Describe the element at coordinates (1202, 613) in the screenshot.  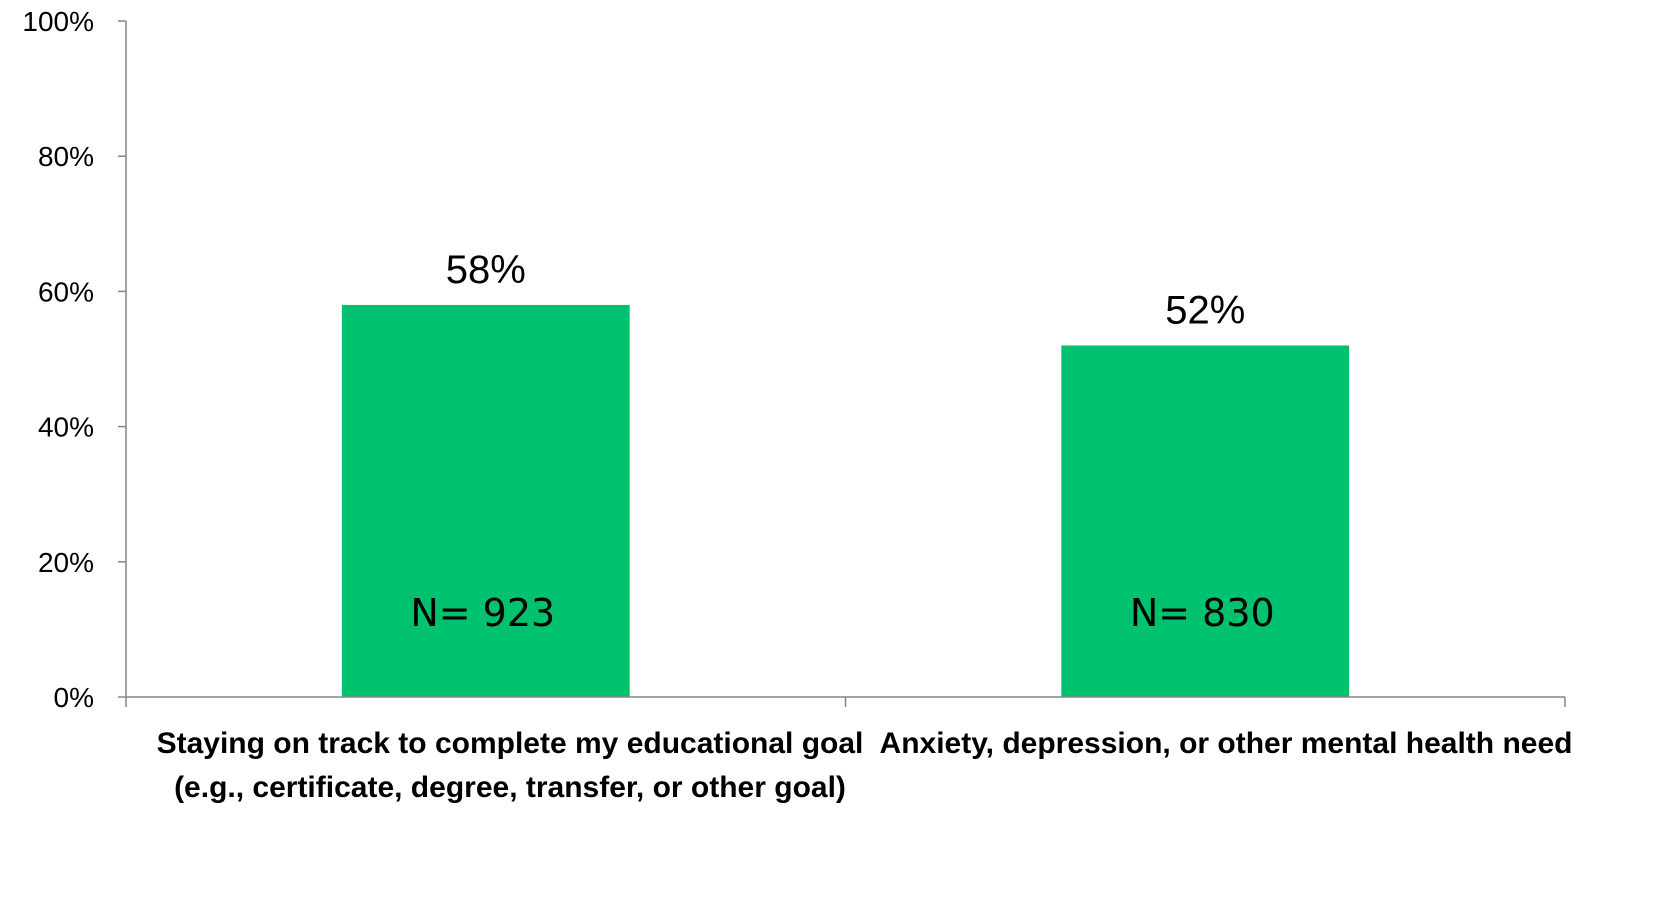
I see `n-label-1: N= 830` at that location.